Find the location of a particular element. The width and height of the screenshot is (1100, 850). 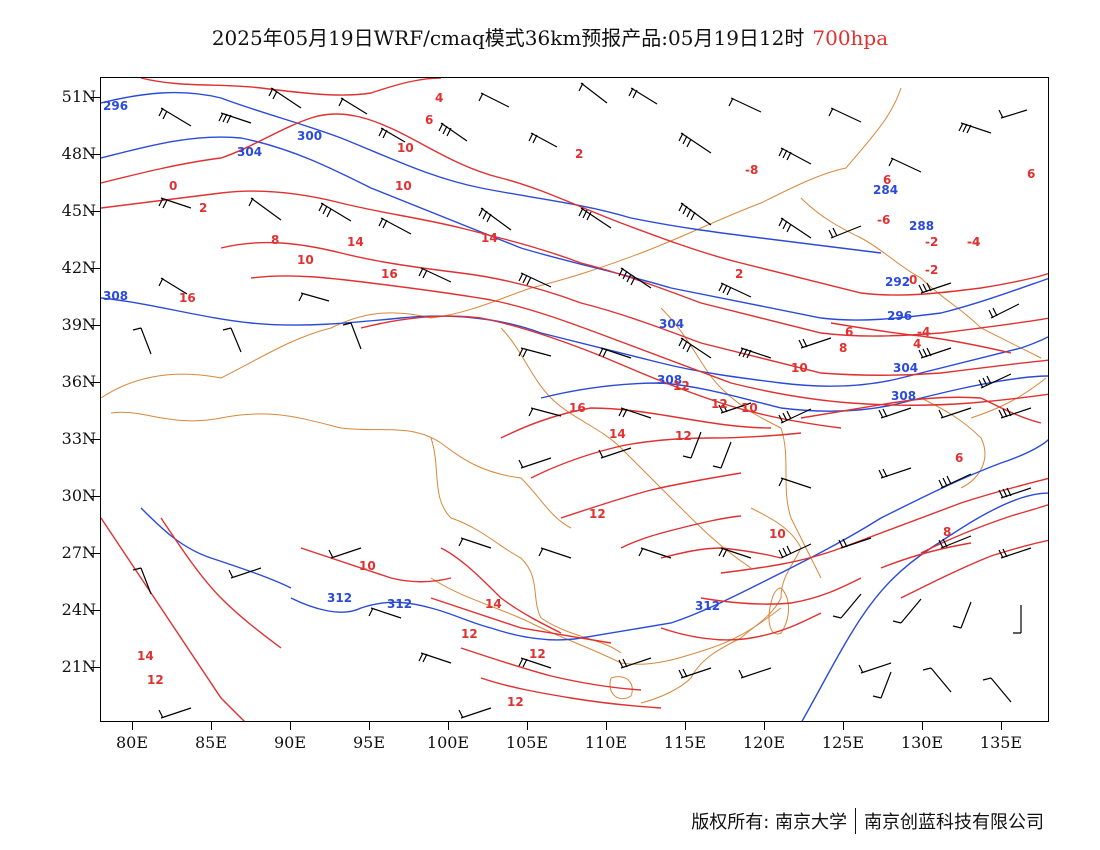

temp-label: 8 is located at coordinates (843, 348).